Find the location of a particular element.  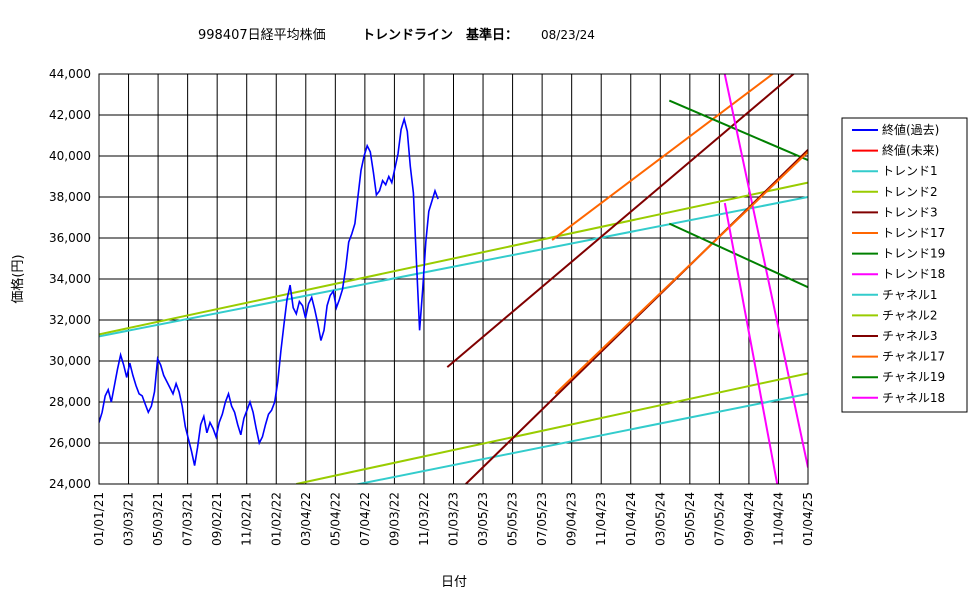

x-tick-label: 03/05/23 is located at coordinates (483, 519).